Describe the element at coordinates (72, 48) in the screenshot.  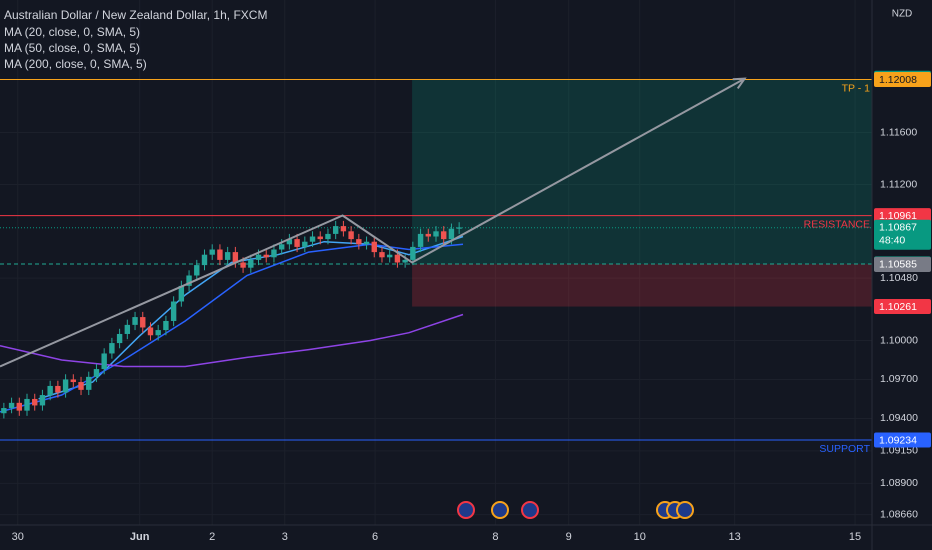
I see `legend-entry: MA (50, close, 0, SMA, 5)` at that location.